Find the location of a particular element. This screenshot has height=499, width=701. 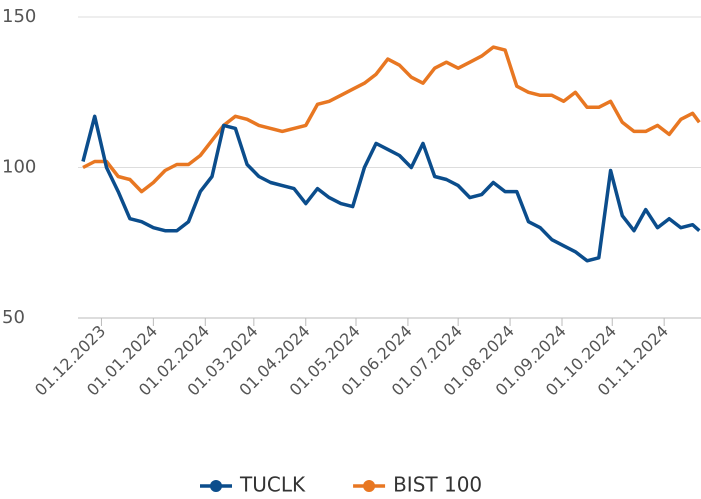

legend-item: BIST 100 is located at coordinates (417, 485).